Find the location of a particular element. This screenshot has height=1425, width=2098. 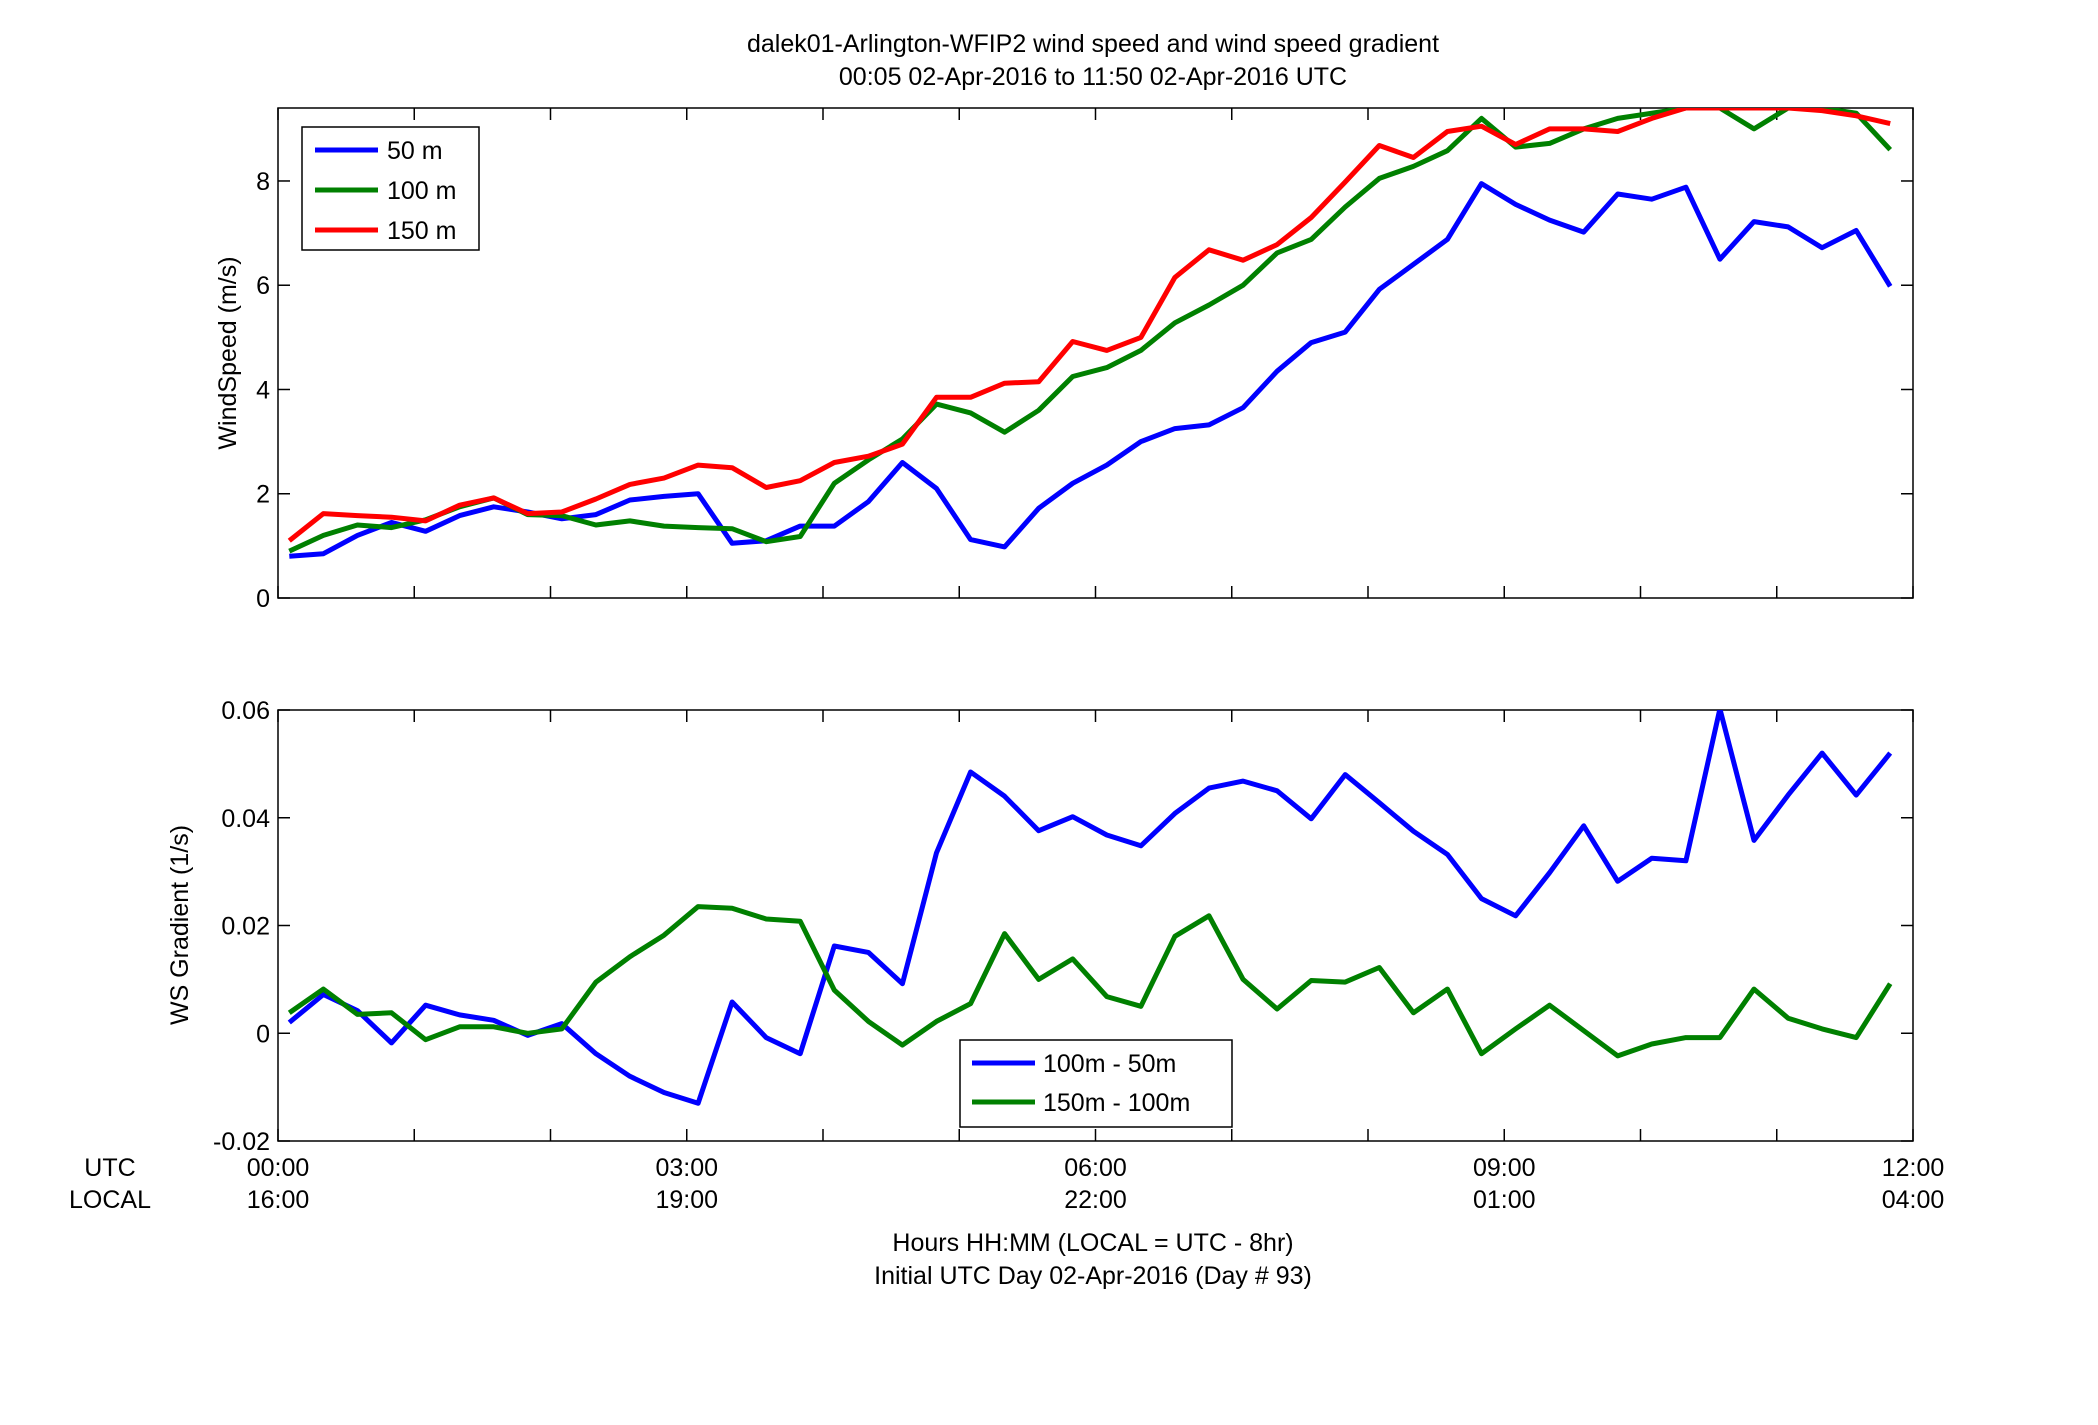

series-line-150m-100m is located at coordinates (1090, 981).